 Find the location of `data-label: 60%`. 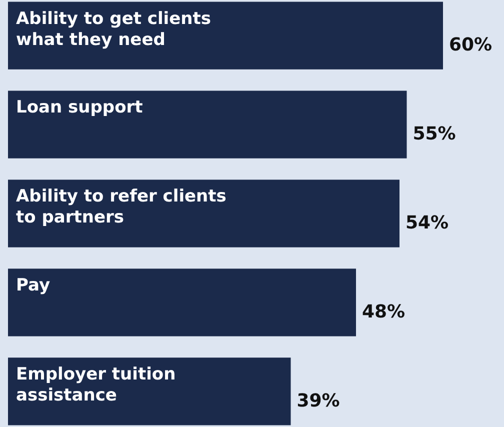

data-label: 60% is located at coordinates (470, 45).